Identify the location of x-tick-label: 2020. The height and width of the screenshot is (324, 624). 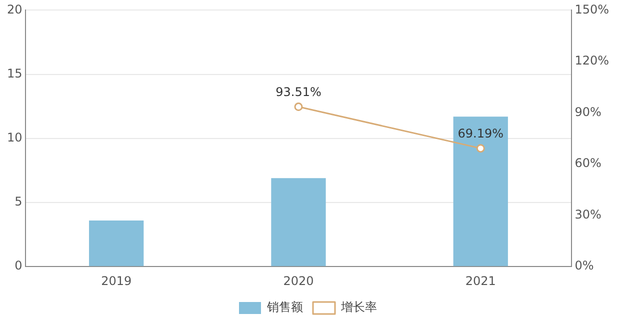
(298, 281).